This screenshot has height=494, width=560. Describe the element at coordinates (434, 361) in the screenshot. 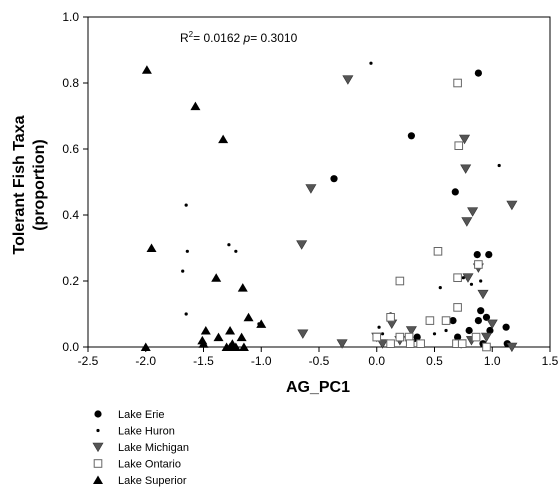

I see `x-tick-label: 0.5` at that location.